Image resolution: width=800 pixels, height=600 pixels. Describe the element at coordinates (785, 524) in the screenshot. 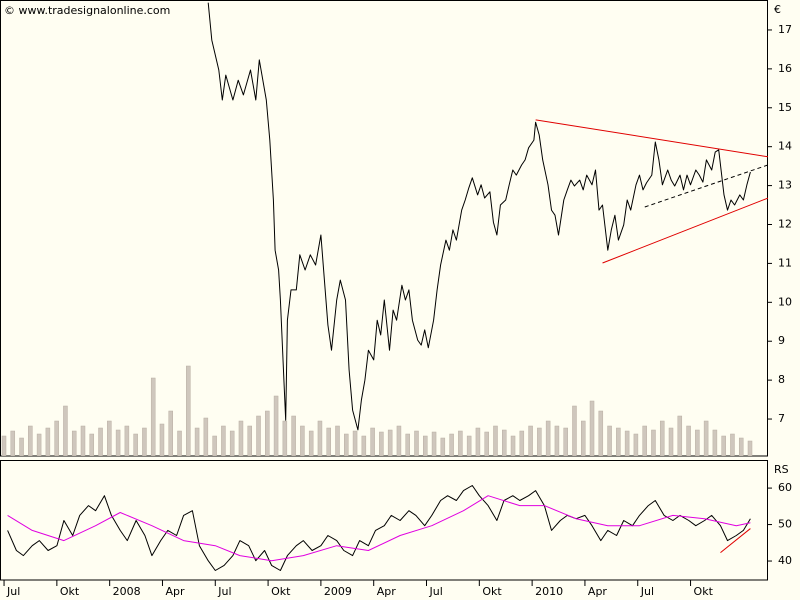

I see `y-tick-label: 50` at that location.